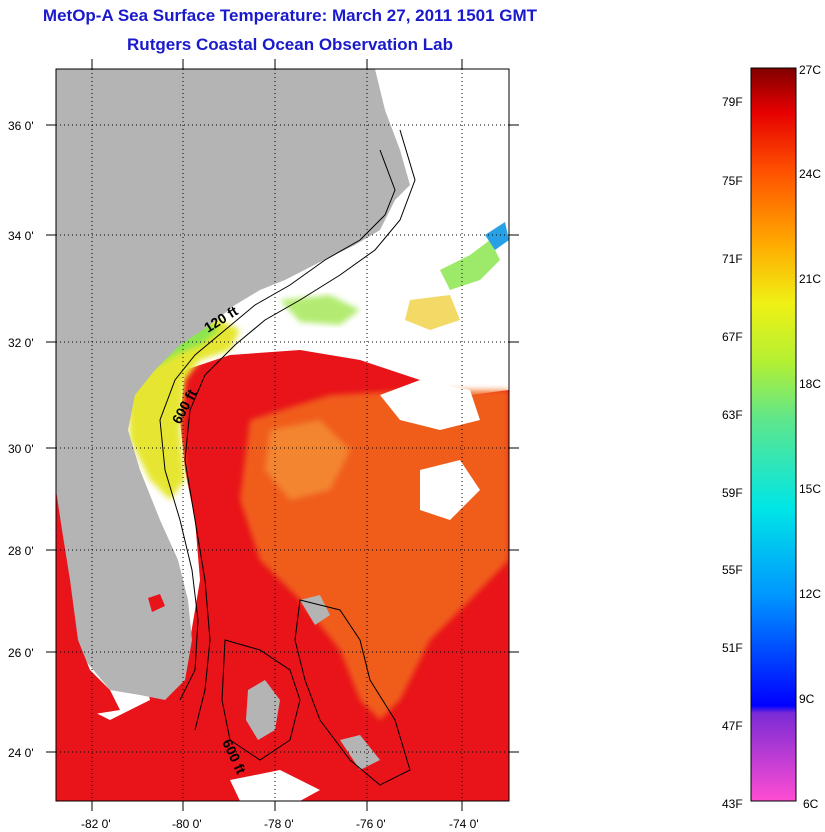  Describe the element at coordinates (307, 460) in the screenshot. I see `sst-orange-patch` at that location.